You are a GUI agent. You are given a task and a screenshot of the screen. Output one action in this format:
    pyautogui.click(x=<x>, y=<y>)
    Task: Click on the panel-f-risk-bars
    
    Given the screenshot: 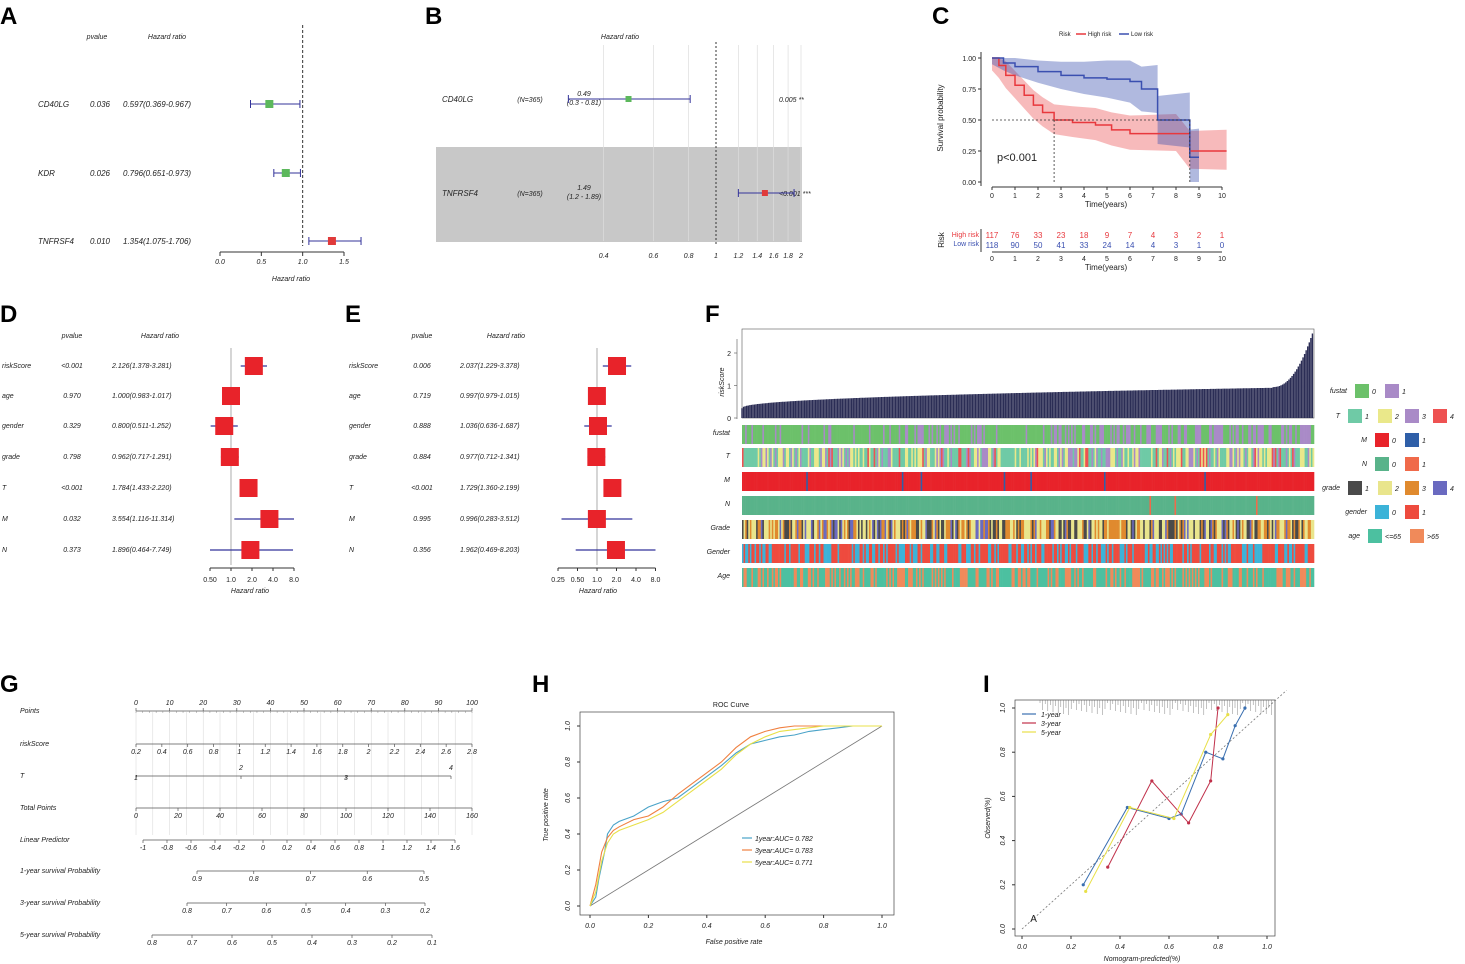 What is the action you would take?
    pyautogui.click(x=1027, y=375)
    